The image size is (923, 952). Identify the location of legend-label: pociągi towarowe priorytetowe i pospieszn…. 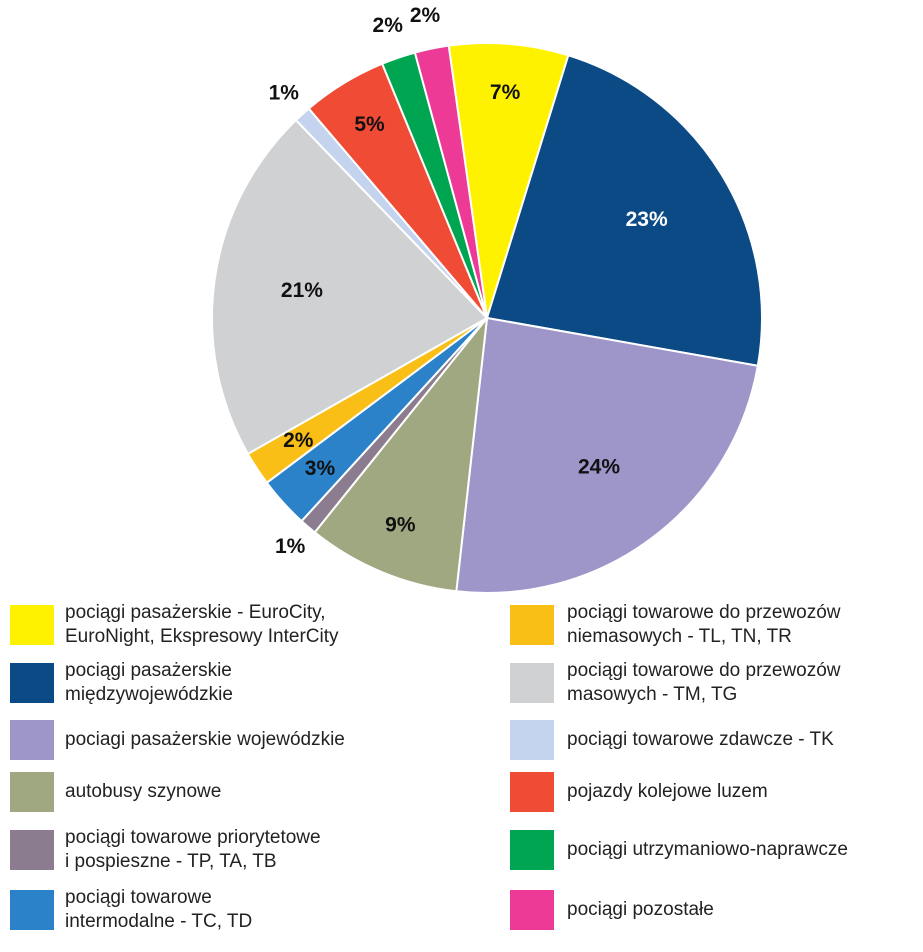
(193, 849).